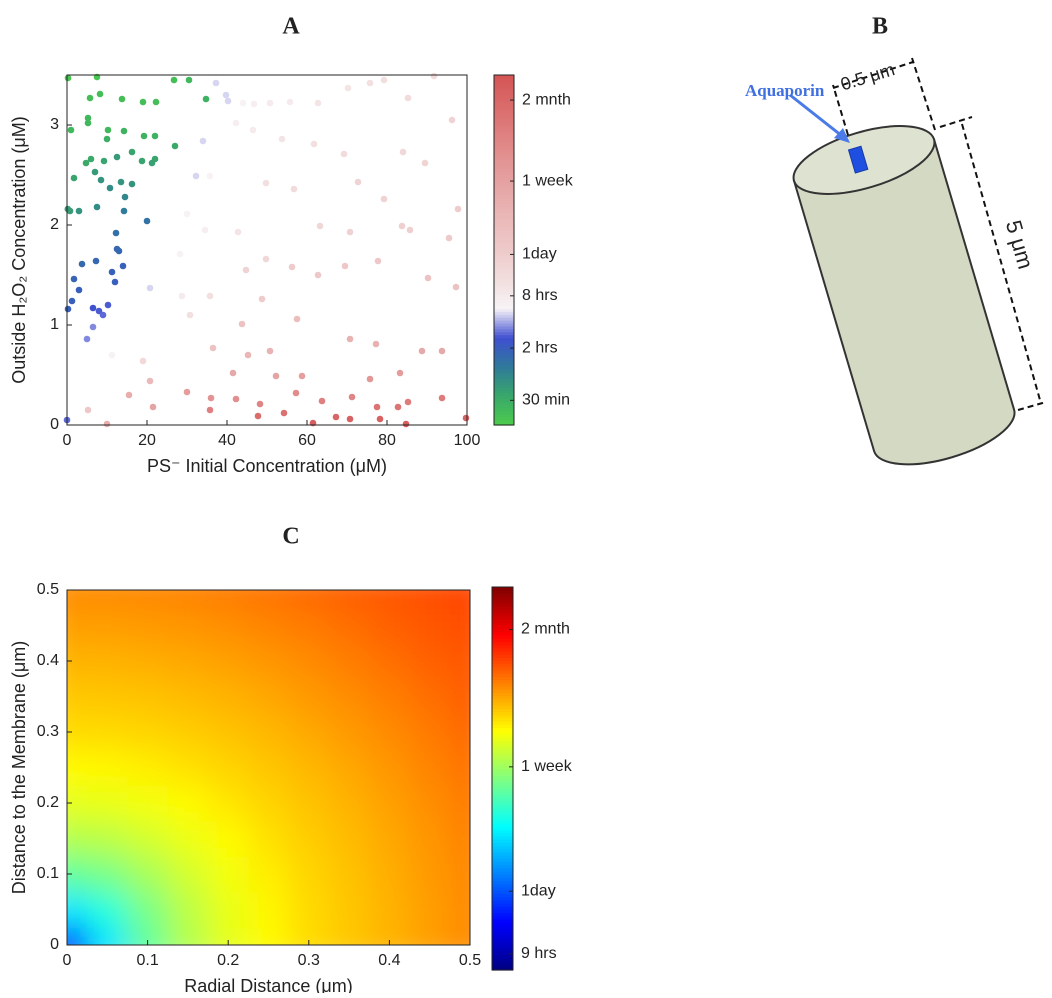 Image resolution: width=1052 pixels, height=998 pixels. I want to click on heatmap, so click(268, 767).